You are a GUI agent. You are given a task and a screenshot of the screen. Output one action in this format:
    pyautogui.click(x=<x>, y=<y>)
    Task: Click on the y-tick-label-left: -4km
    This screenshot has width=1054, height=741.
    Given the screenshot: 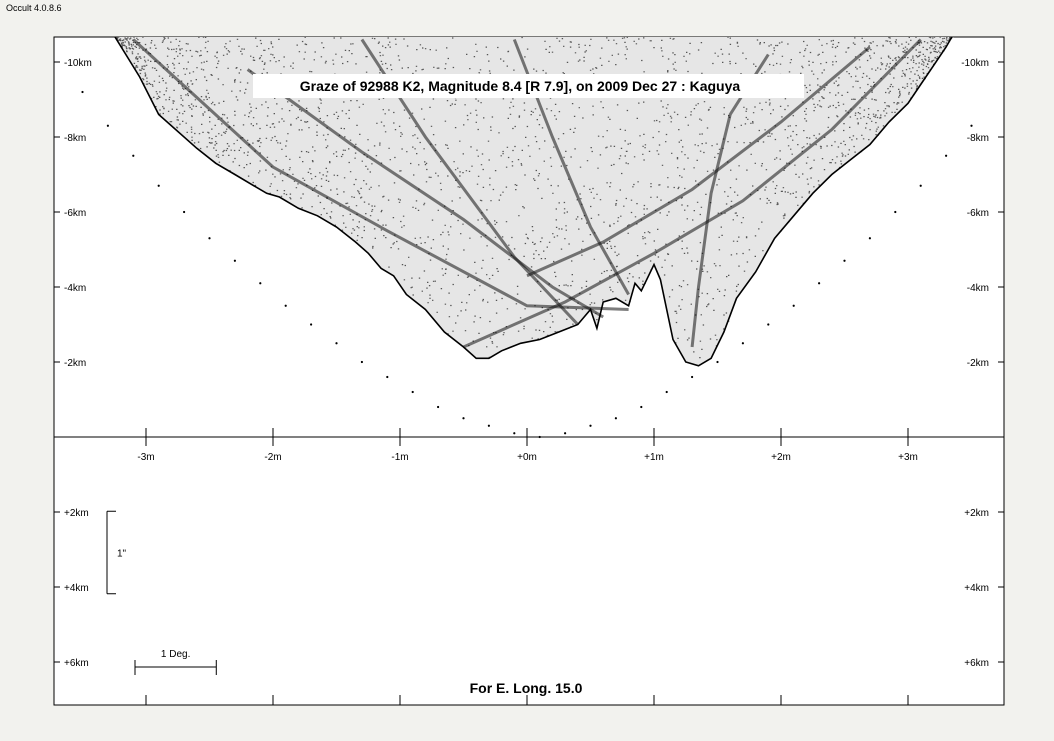 What is the action you would take?
    pyautogui.click(x=75, y=288)
    